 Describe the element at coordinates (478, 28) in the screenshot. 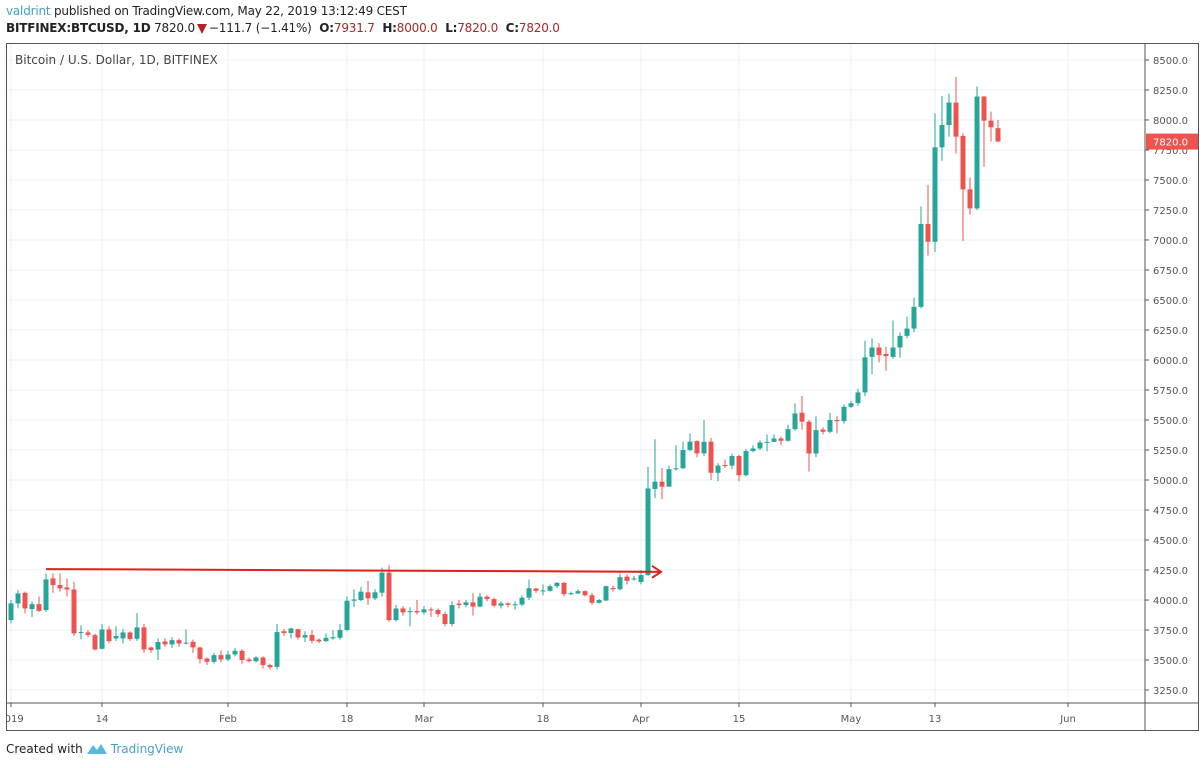

I see `low-value: 7820.0` at that location.